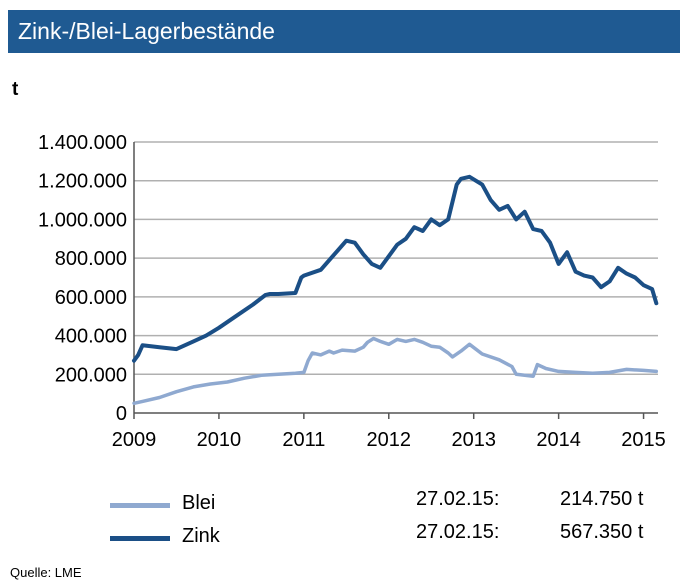  What do you see at coordinates (15, 89) in the screenshot?
I see `y-unit-label: t` at bounding box center [15, 89].